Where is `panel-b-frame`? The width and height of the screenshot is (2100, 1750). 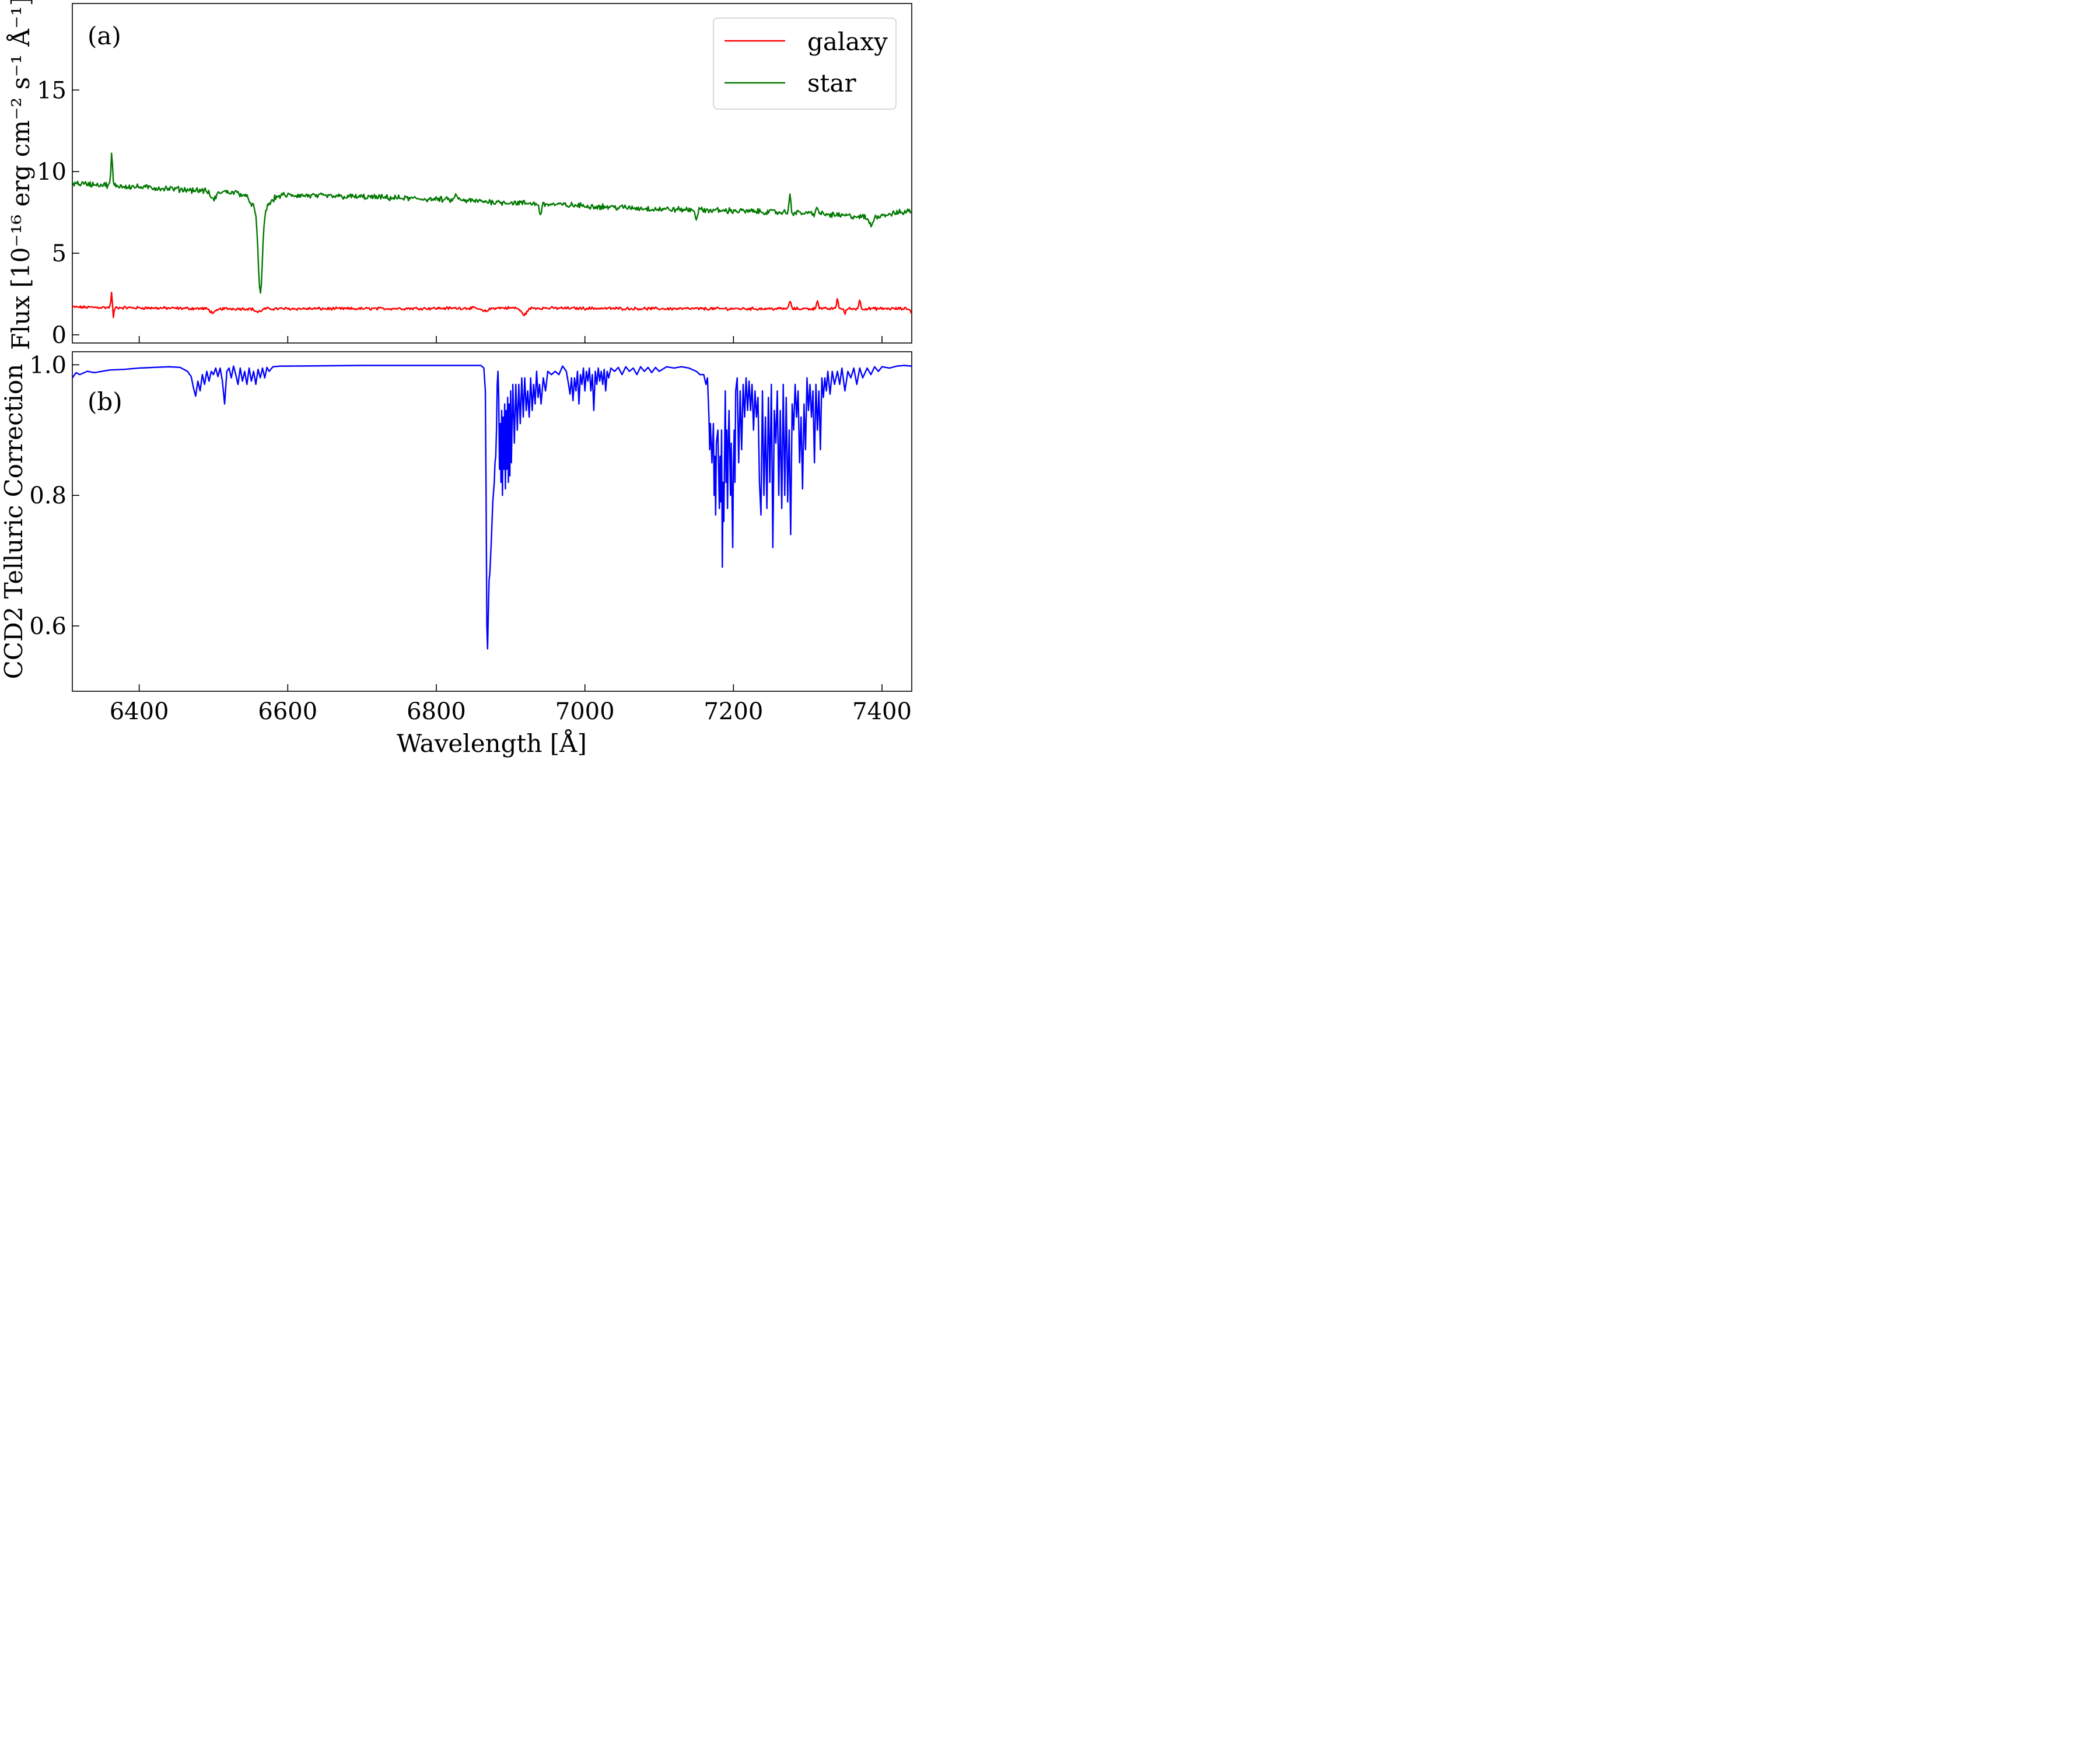 panel-b-frame is located at coordinates (492, 521).